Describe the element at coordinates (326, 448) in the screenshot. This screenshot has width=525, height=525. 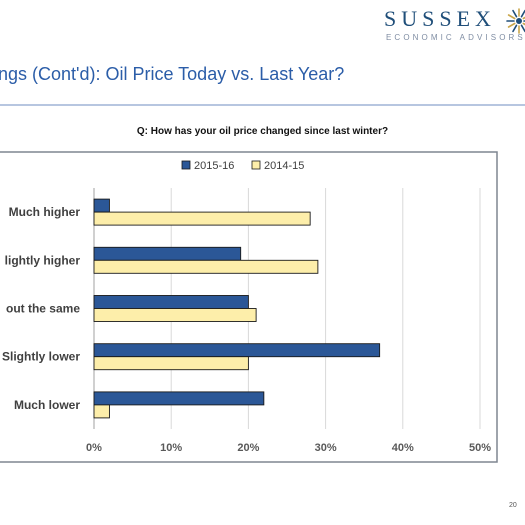
I see `x-tick-label: 30%` at that location.